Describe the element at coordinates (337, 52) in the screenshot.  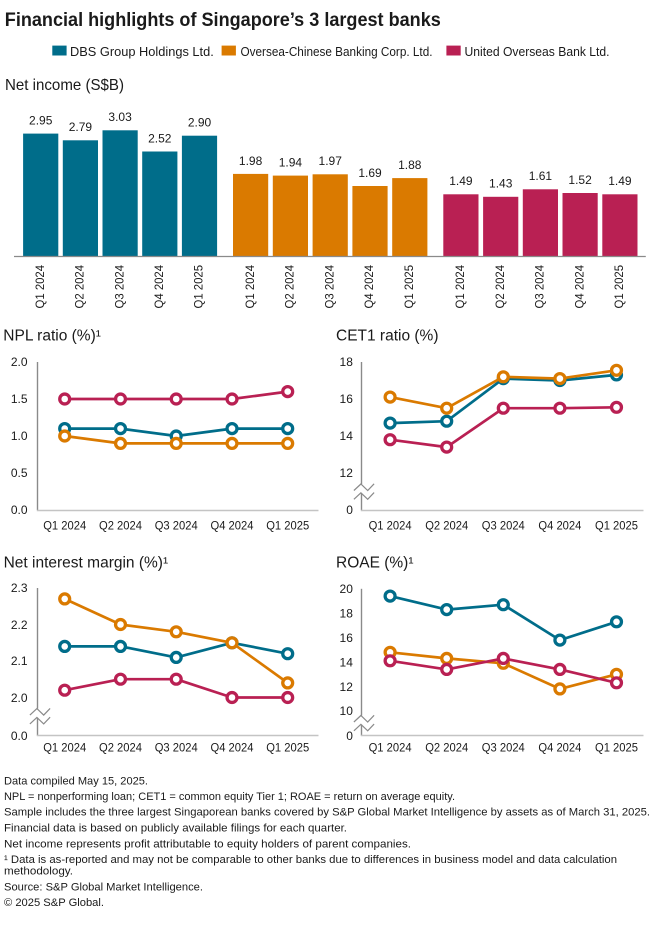
I see `svg-text:Oversea-Chinese Banking Corp.: Oversea-Chinese Banking Corp. Ltd.` at that location.